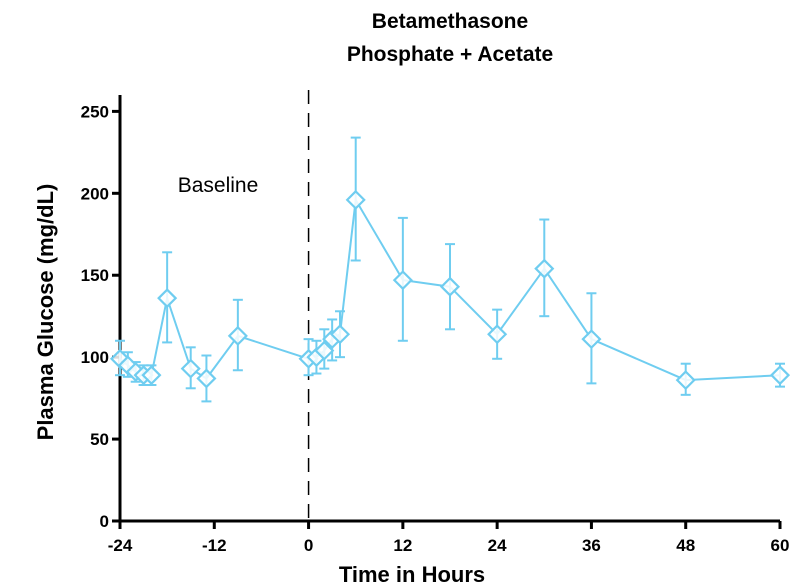  Describe the element at coordinates (685, 545) in the screenshot. I see `x-tick-label: 48` at that location.